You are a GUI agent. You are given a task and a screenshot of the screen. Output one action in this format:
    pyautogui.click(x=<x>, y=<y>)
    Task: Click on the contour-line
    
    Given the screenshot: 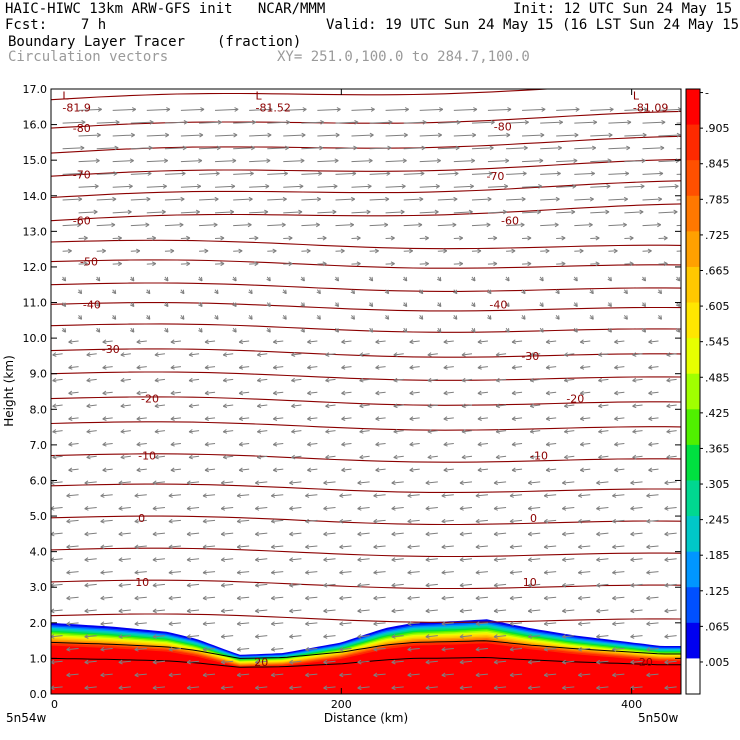 What is the action you would take?
    pyautogui.click(x=366, y=618)
    